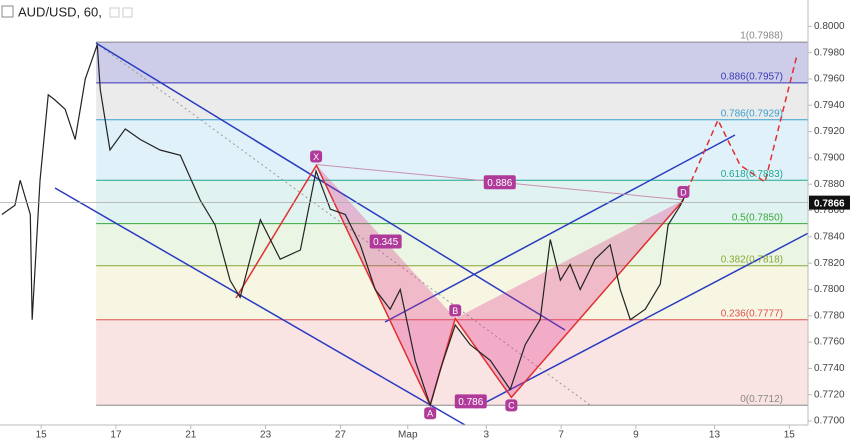 The height and width of the screenshot is (448, 850). I want to click on x-tick-label: 17, so click(116, 435).